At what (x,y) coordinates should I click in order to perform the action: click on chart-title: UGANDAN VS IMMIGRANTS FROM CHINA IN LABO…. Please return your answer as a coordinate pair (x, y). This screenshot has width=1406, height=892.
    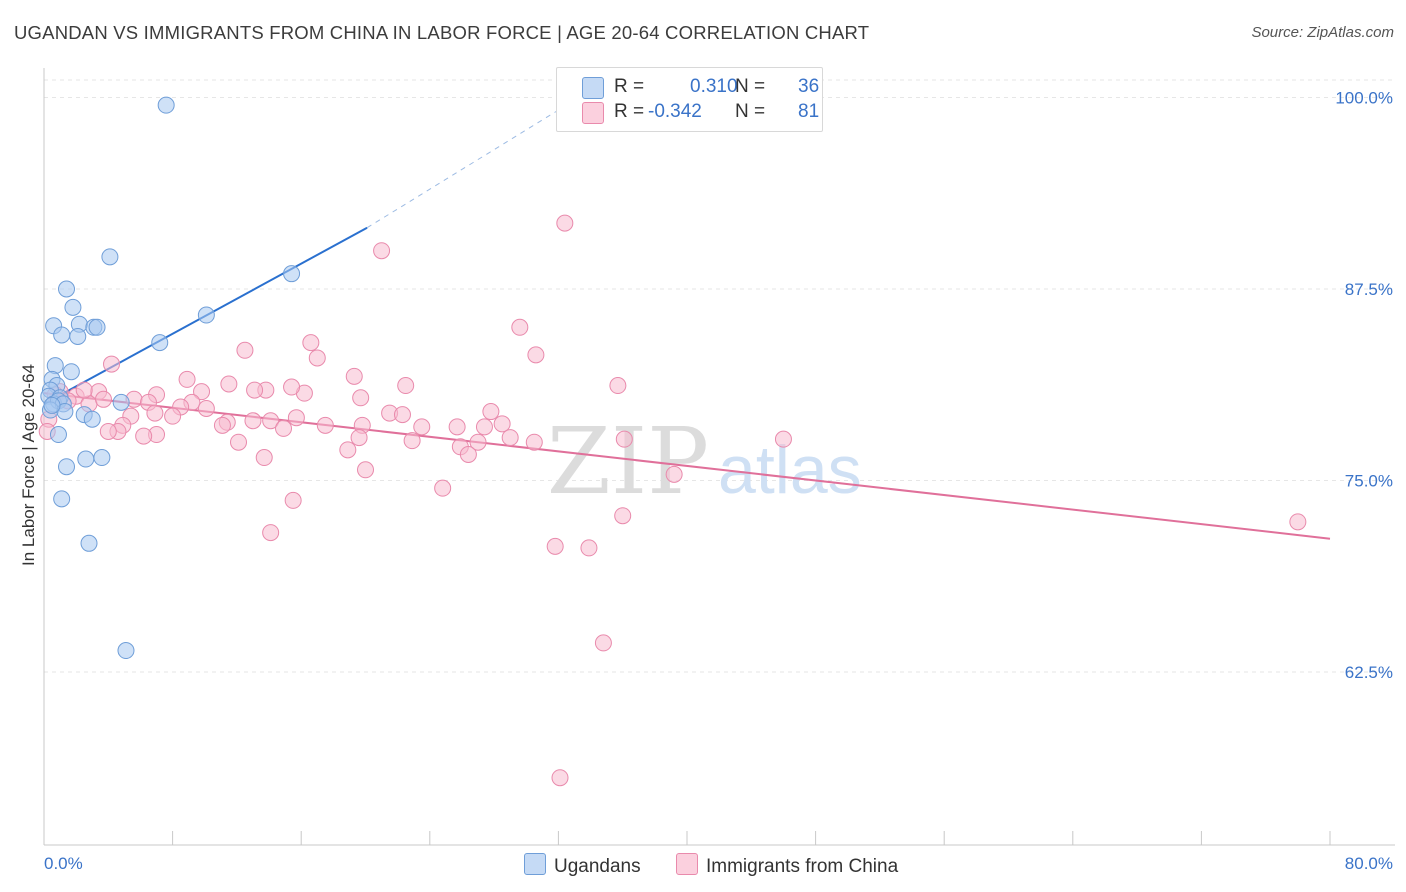
    Looking at the image, I should click on (442, 32).